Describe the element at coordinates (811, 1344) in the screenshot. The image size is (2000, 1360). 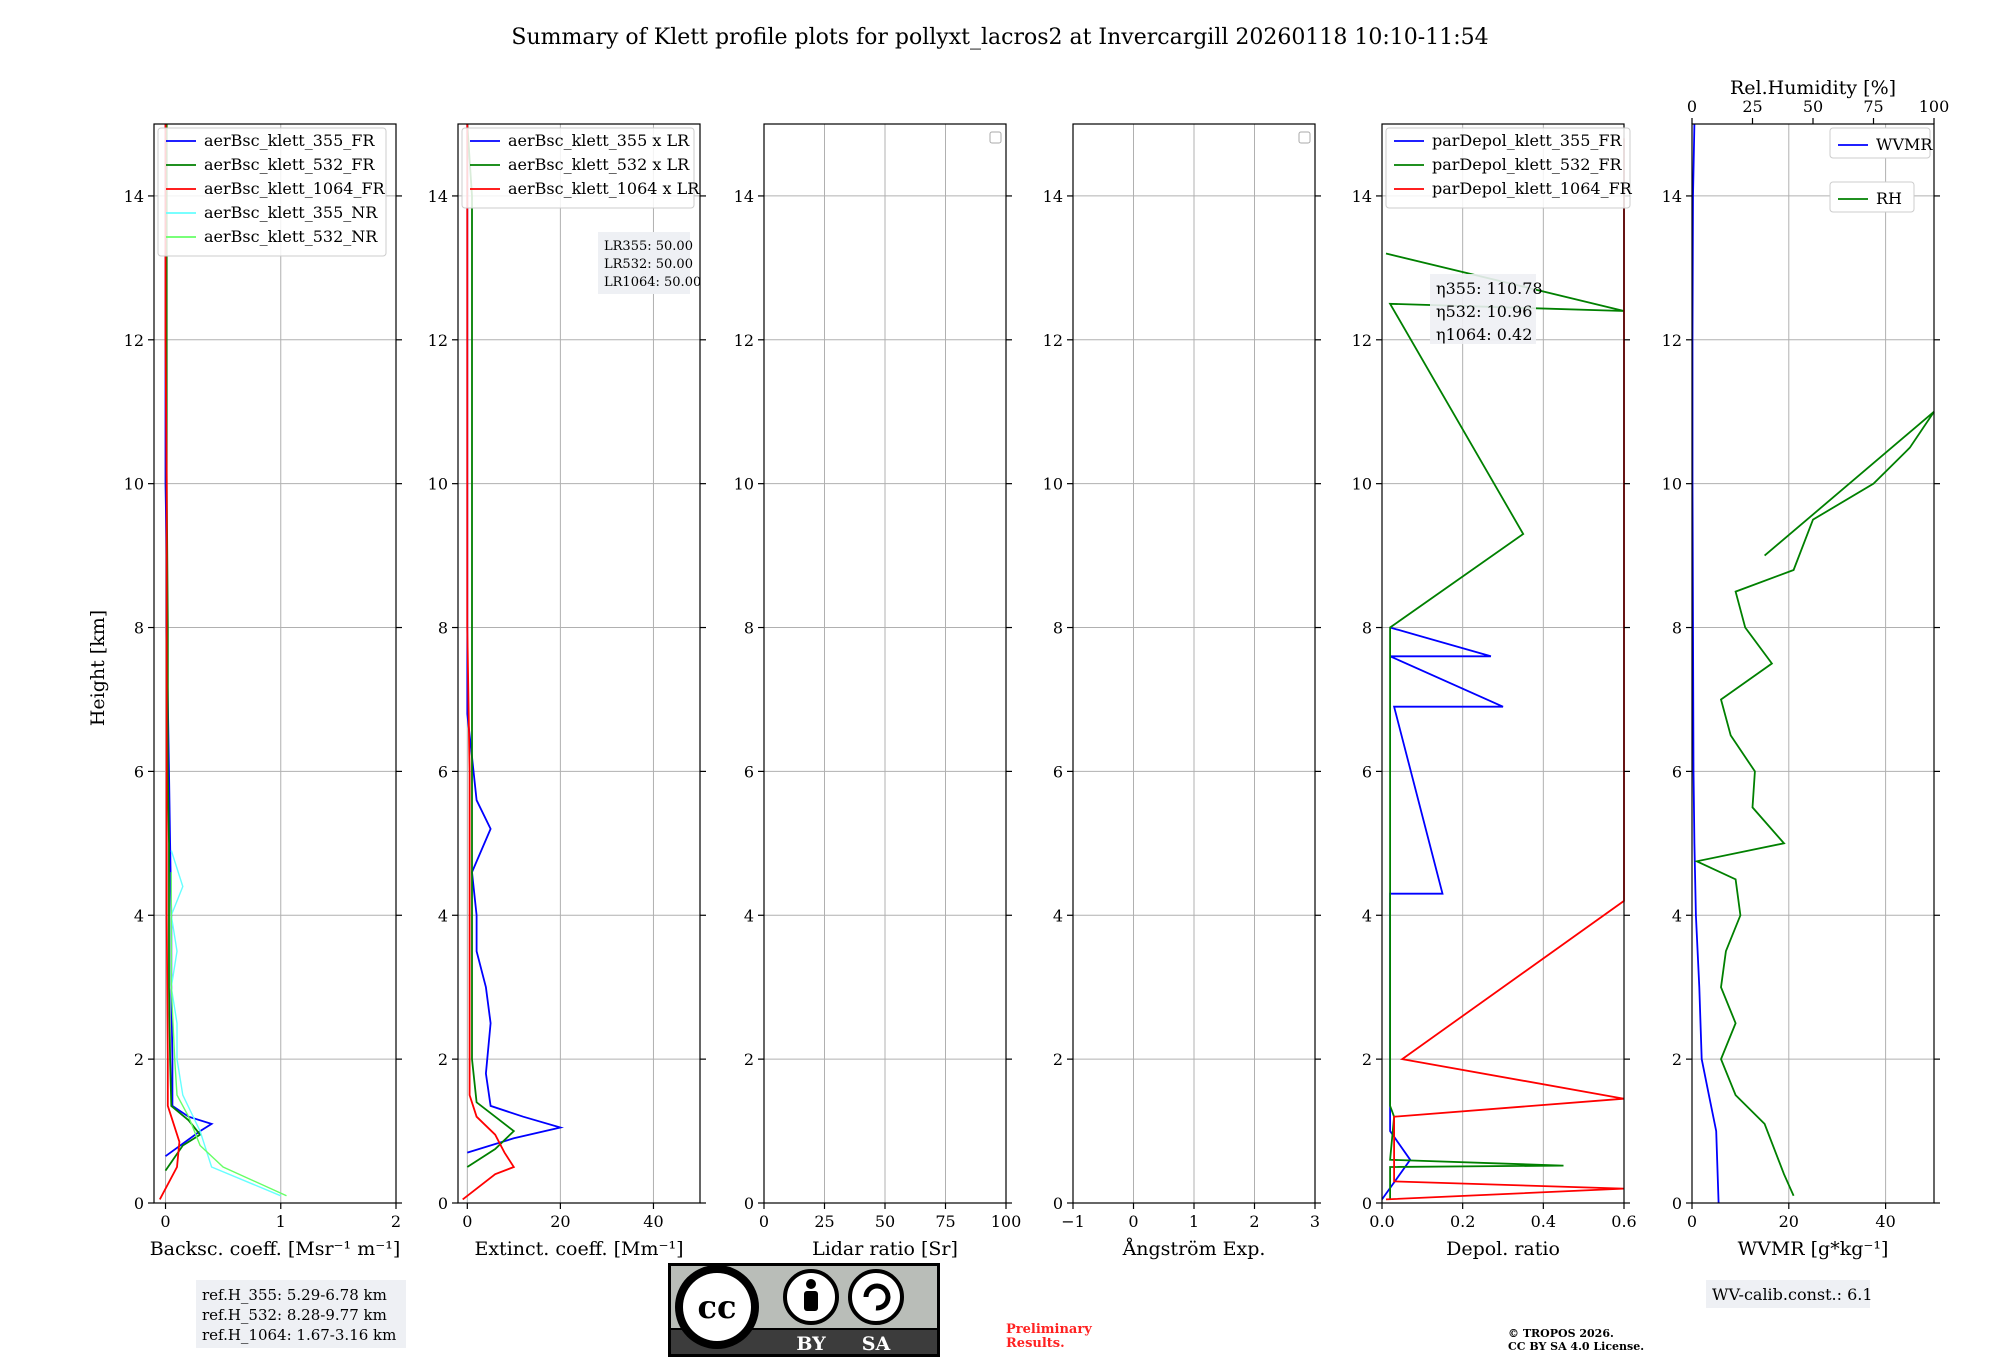
I see `by-label: BY` at that location.